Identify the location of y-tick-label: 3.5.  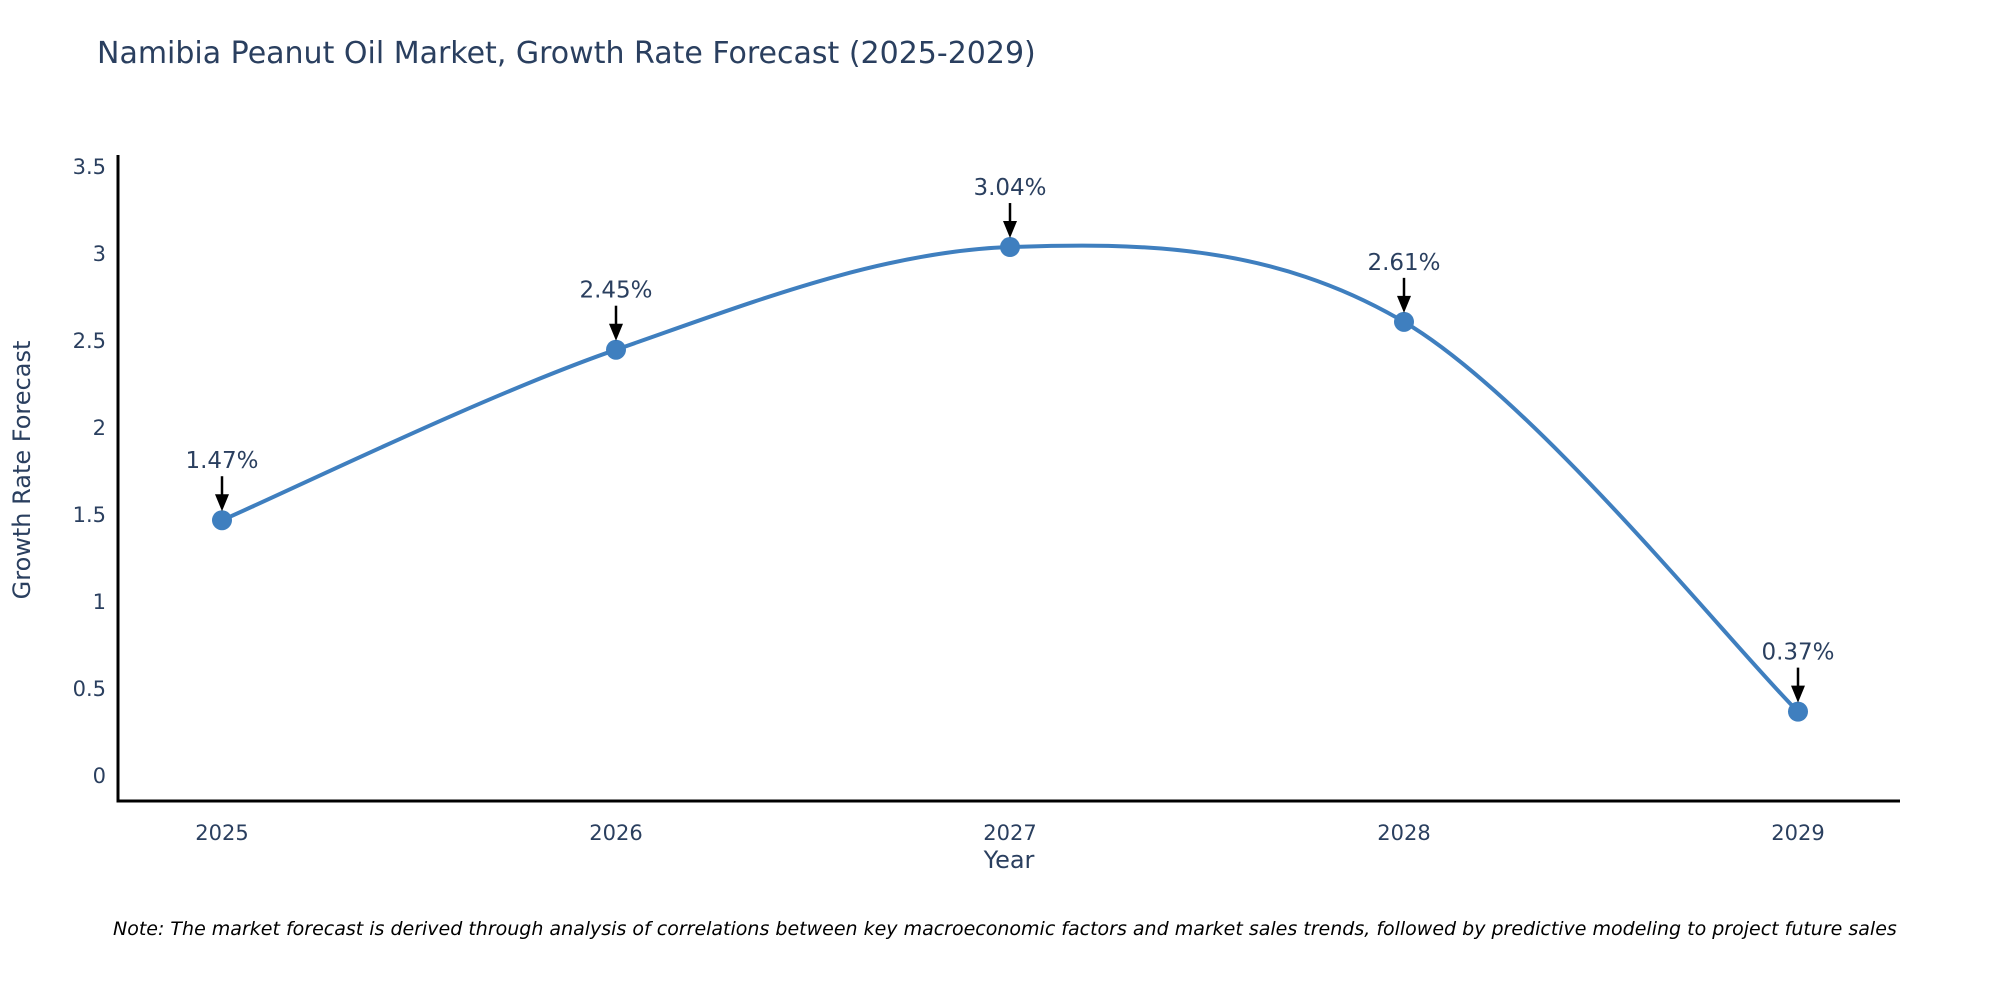
(89, 167).